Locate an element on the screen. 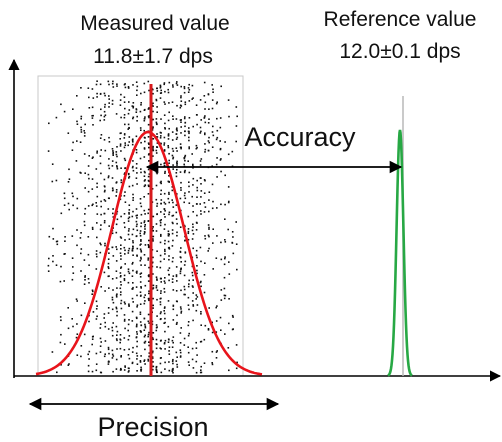  accuracy-label: Accuracy is located at coordinates (300, 137).